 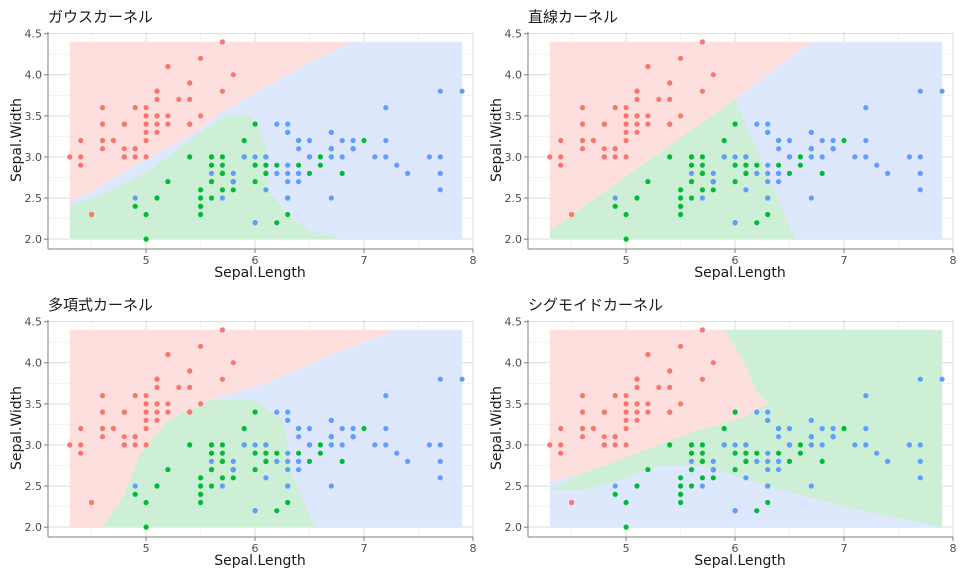 What do you see at coordinates (34, 527) in the screenshot?
I see `y-tick-label: 2.0` at bounding box center [34, 527].